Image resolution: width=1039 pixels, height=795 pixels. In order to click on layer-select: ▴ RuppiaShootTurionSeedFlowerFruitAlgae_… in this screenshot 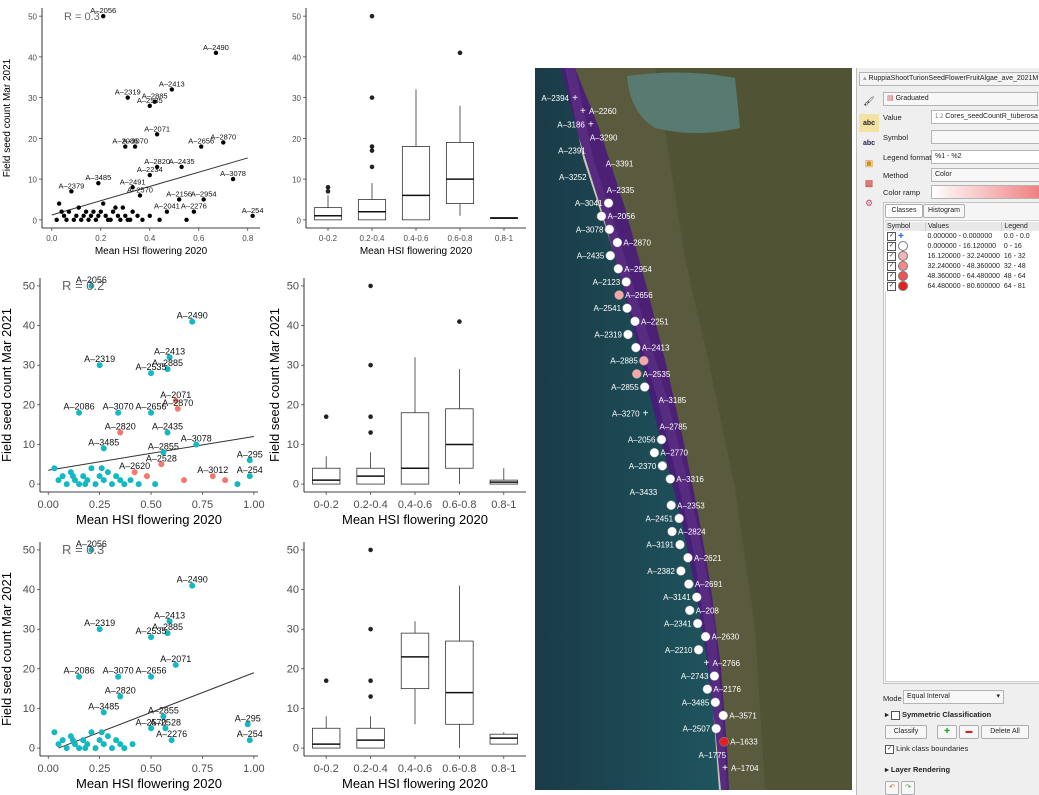, I will do `click(949, 79)`.